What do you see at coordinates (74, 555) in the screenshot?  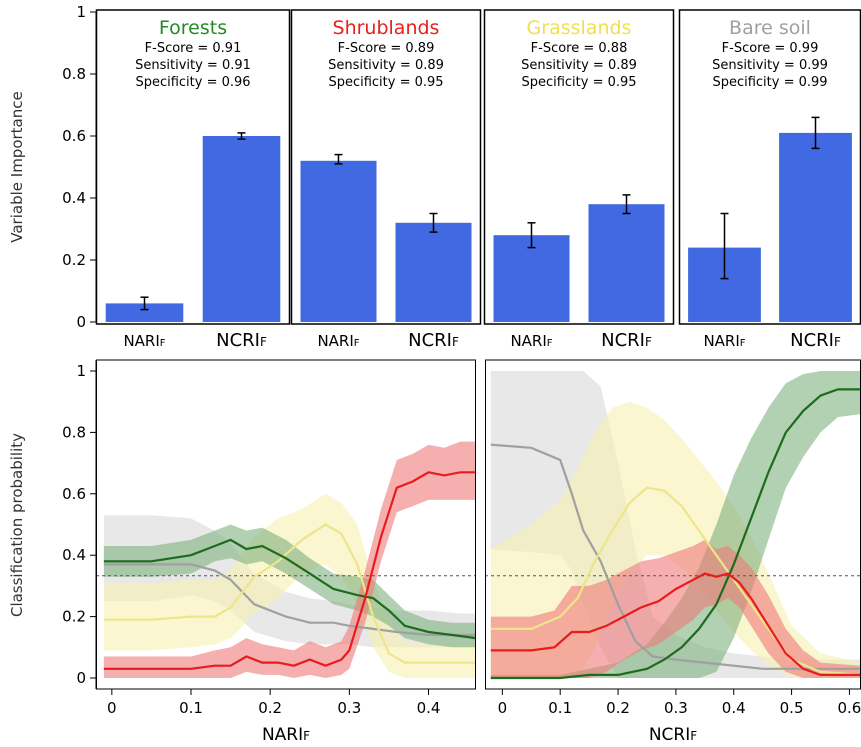 I see `bottom-y-tick-label: 0.4` at bounding box center [74, 555].